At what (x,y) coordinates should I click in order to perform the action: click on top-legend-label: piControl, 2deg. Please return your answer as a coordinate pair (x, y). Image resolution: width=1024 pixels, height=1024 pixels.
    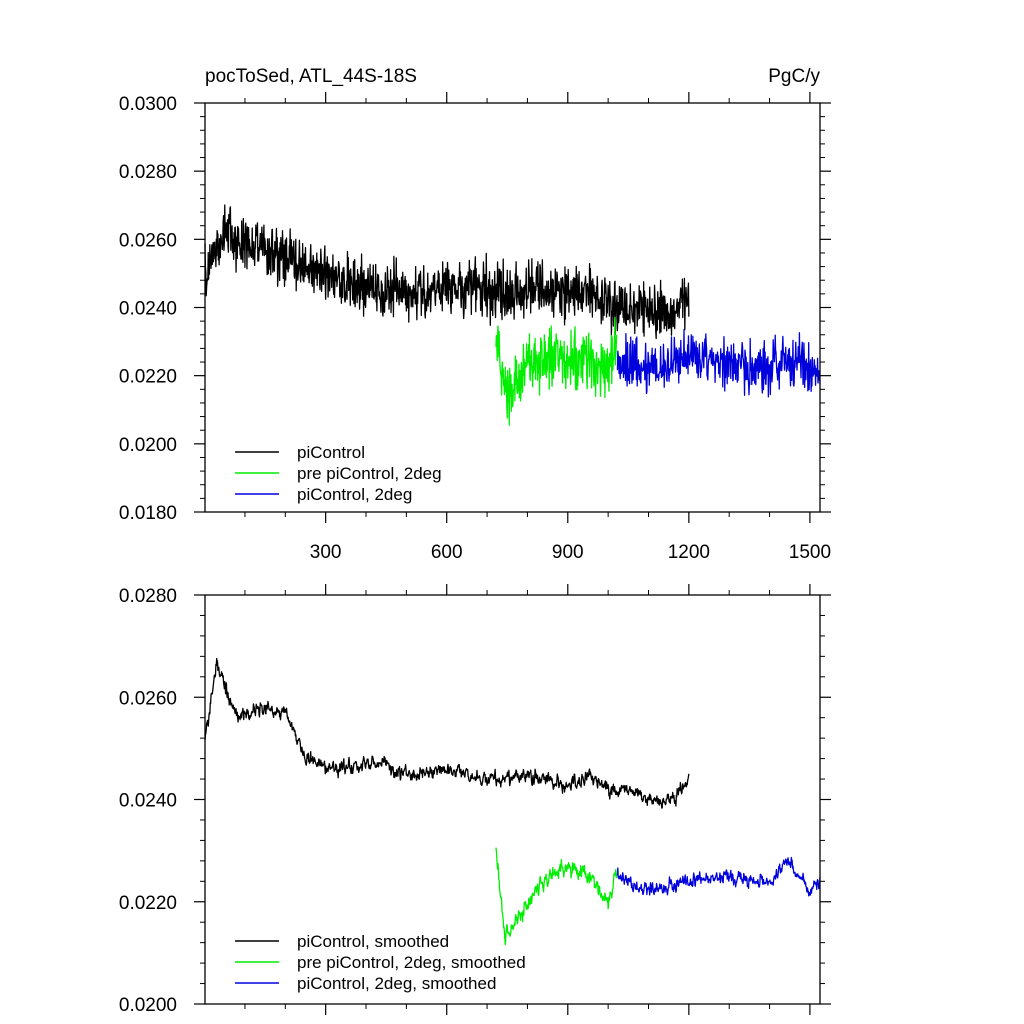
    Looking at the image, I should click on (354, 494).